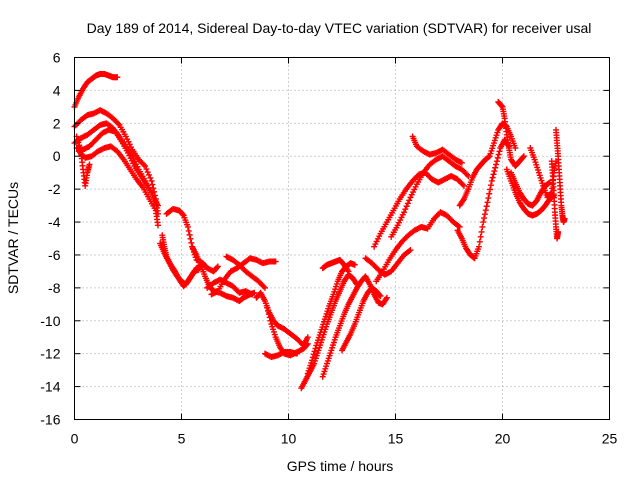 The image size is (640, 480). Describe the element at coordinates (50, 354) in the screenshot. I see `y-tick-label: -12` at that location.